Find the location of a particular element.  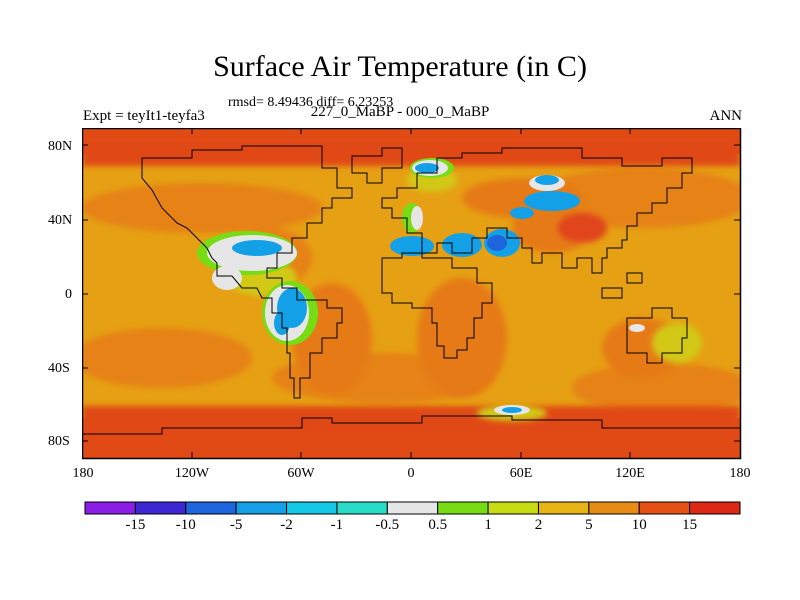

coastline-greenland is located at coordinates (377, 165).